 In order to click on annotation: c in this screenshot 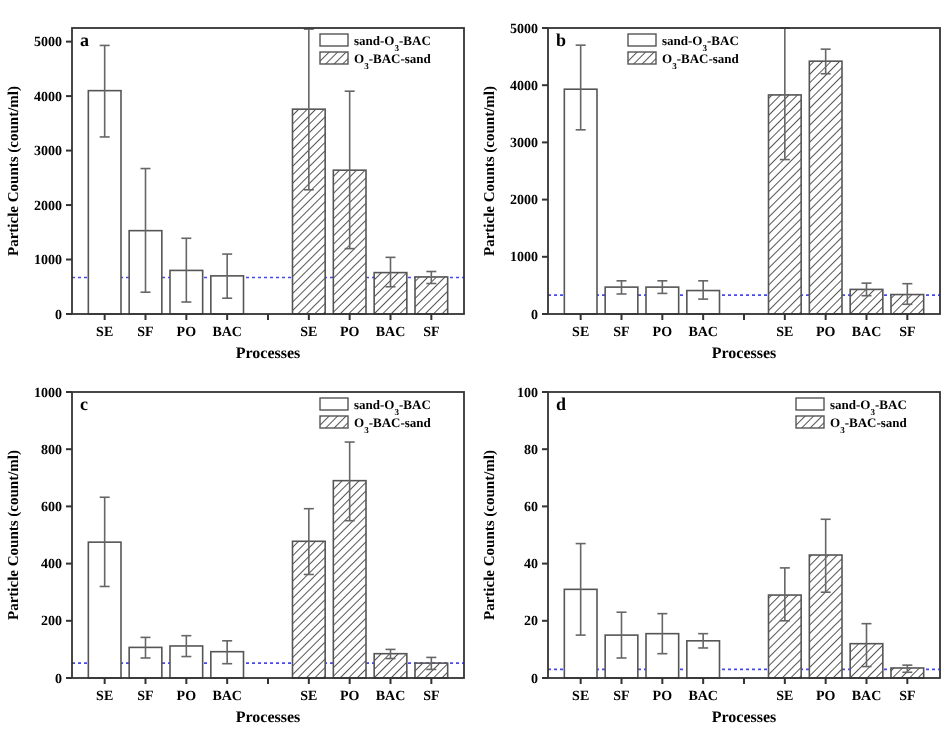, I will do `click(84, 404)`.